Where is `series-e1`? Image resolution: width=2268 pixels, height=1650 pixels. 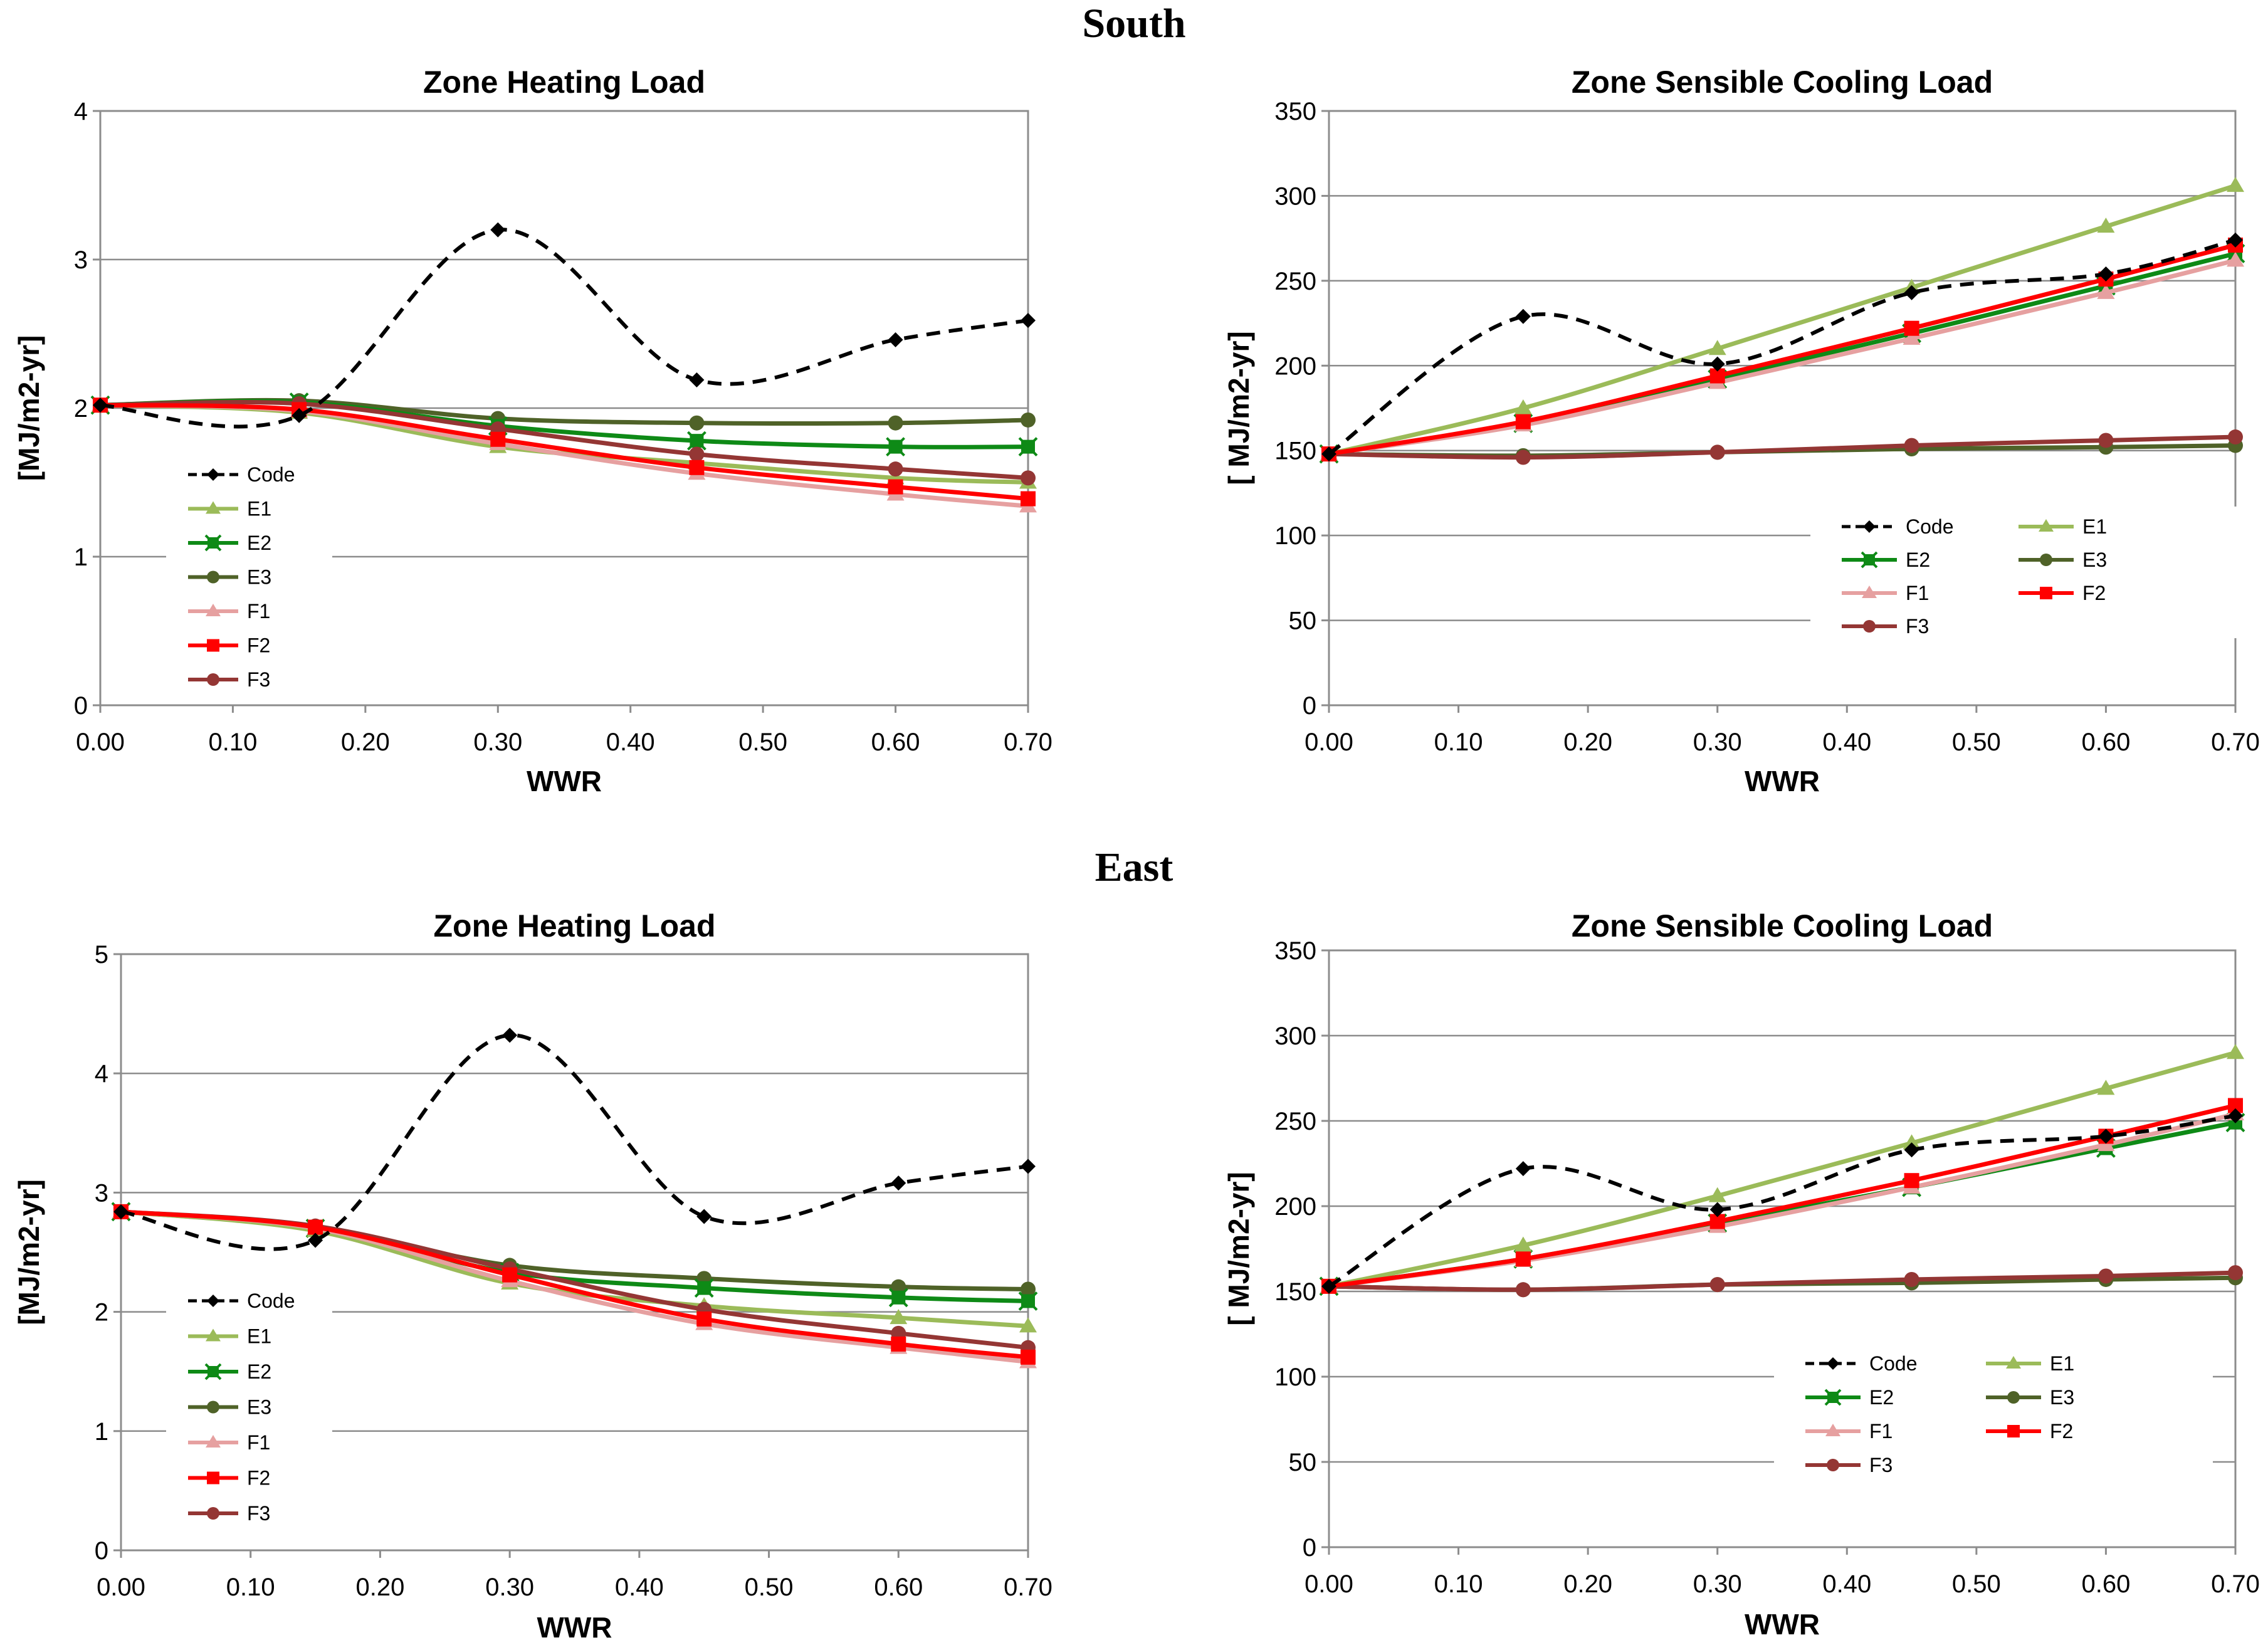
series-e1 is located at coordinates (1782, 319).